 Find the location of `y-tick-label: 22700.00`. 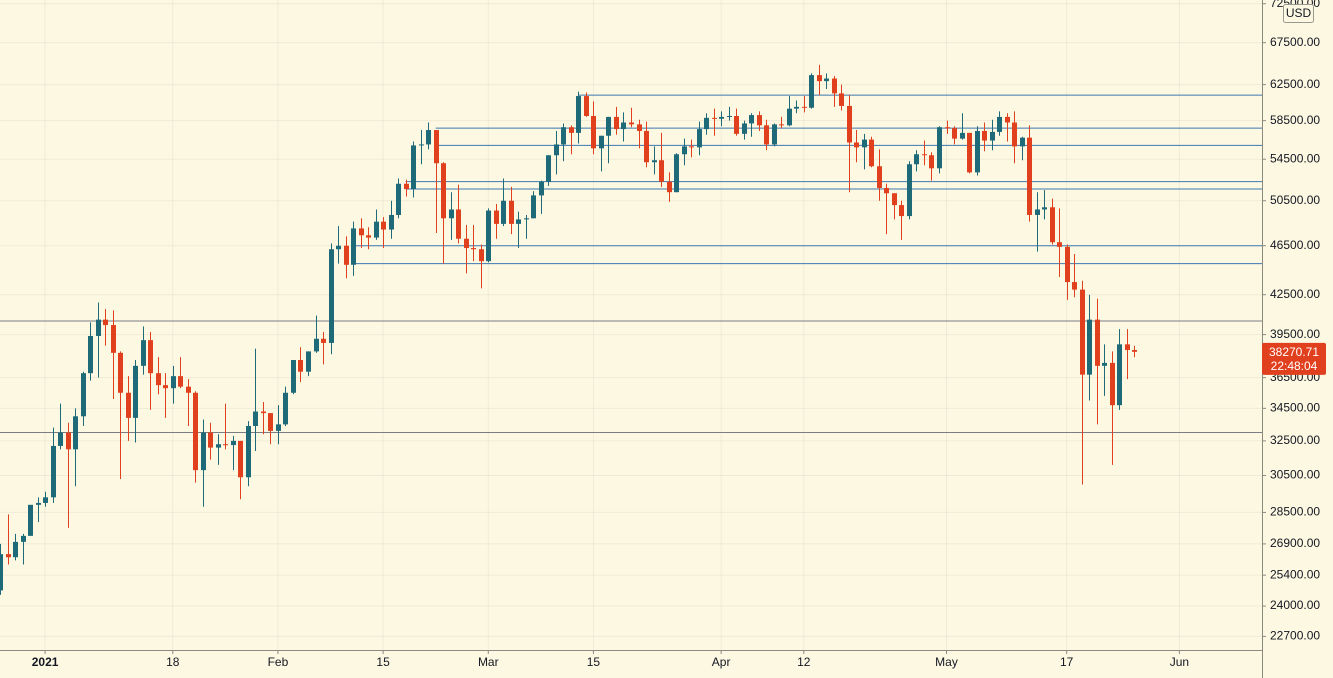

y-tick-label: 22700.00 is located at coordinates (1295, 636).